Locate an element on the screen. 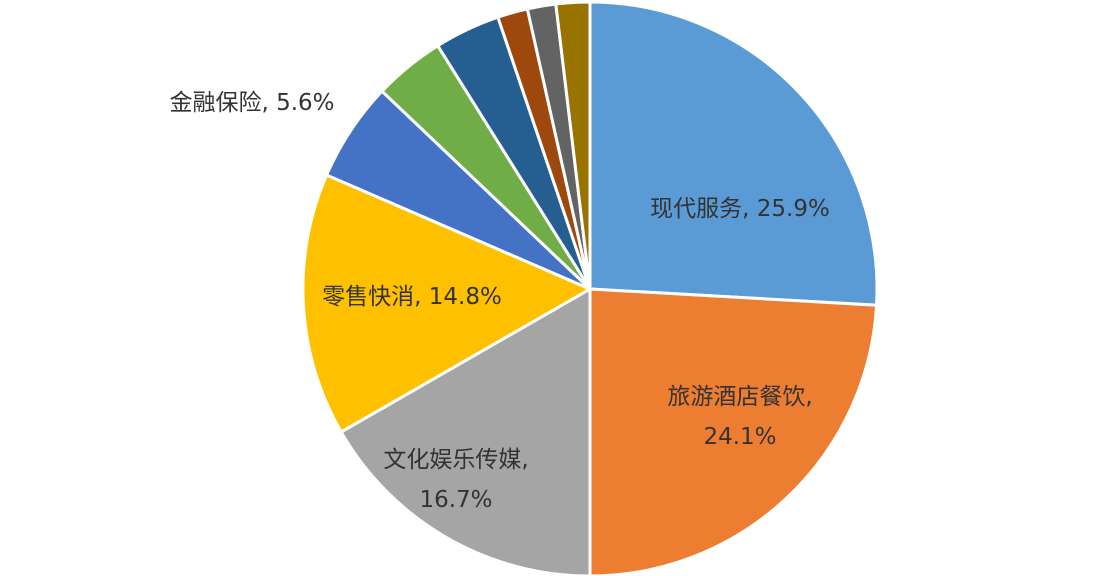 This screenshot has height=576, width=1108. pie-slice-label: 现代服务, 25.9% is located at coordinates (740, 209).